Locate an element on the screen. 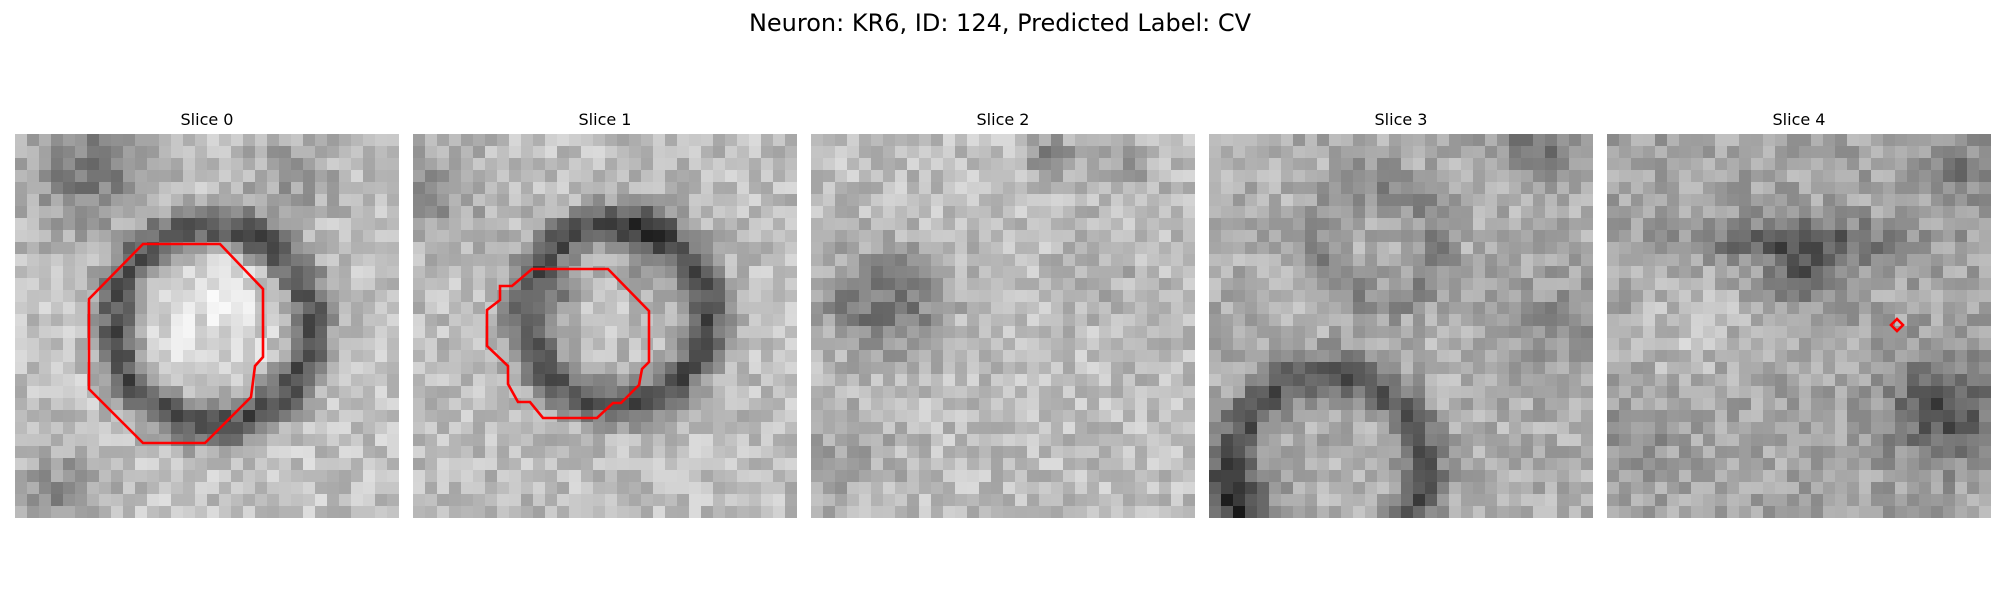 This screenshot has height=600, width=2000. slice-title-1: Slice 1 is located at coordinates (605, 119).